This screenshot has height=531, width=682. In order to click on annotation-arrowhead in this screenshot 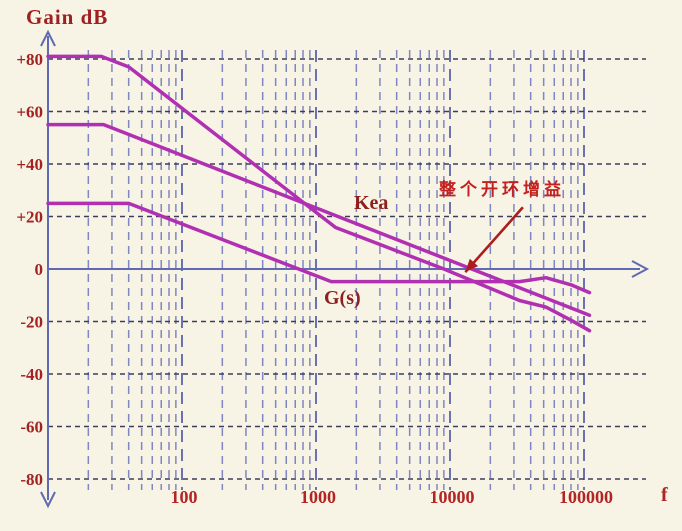, I will do `click(471, 265)`.